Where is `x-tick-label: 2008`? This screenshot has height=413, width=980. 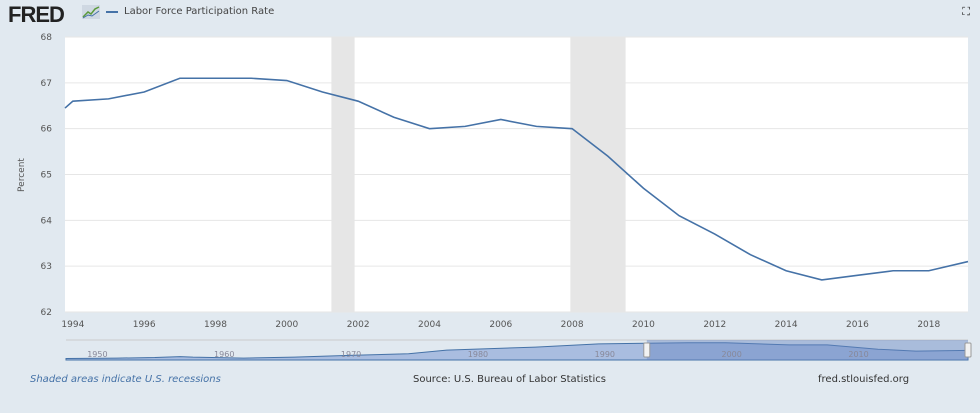 x-tick-label: 2008 is located at coordinates (572, 325).